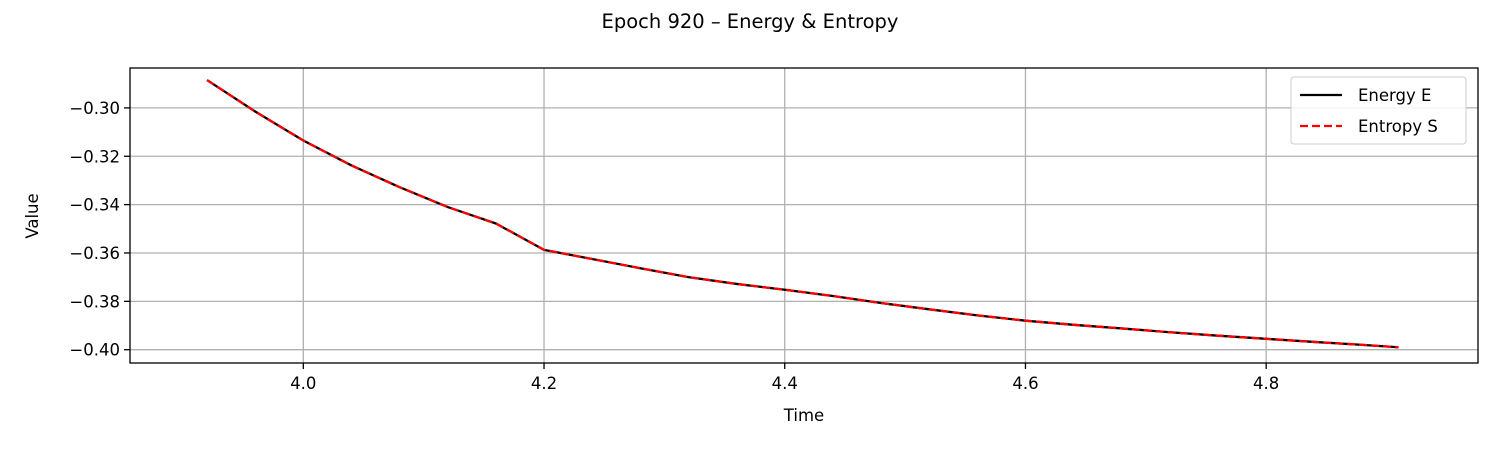  Describe the element at coordinates (1398, 126) in the screenshot. I see `legend-label-entropy: Entropy S` at that location.